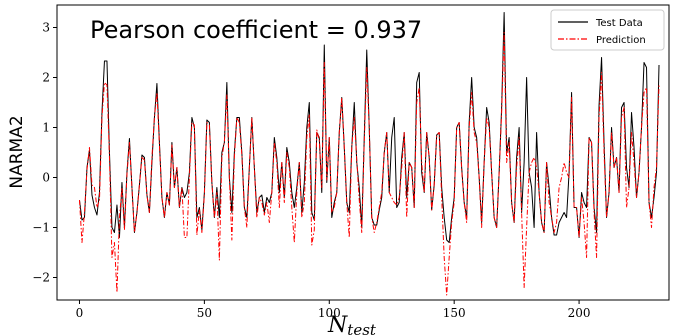 The image size is (674, 335). Describe the element at coordinates (80, 313) in the screenshot. I see `x-tick-label: 0` at that location.